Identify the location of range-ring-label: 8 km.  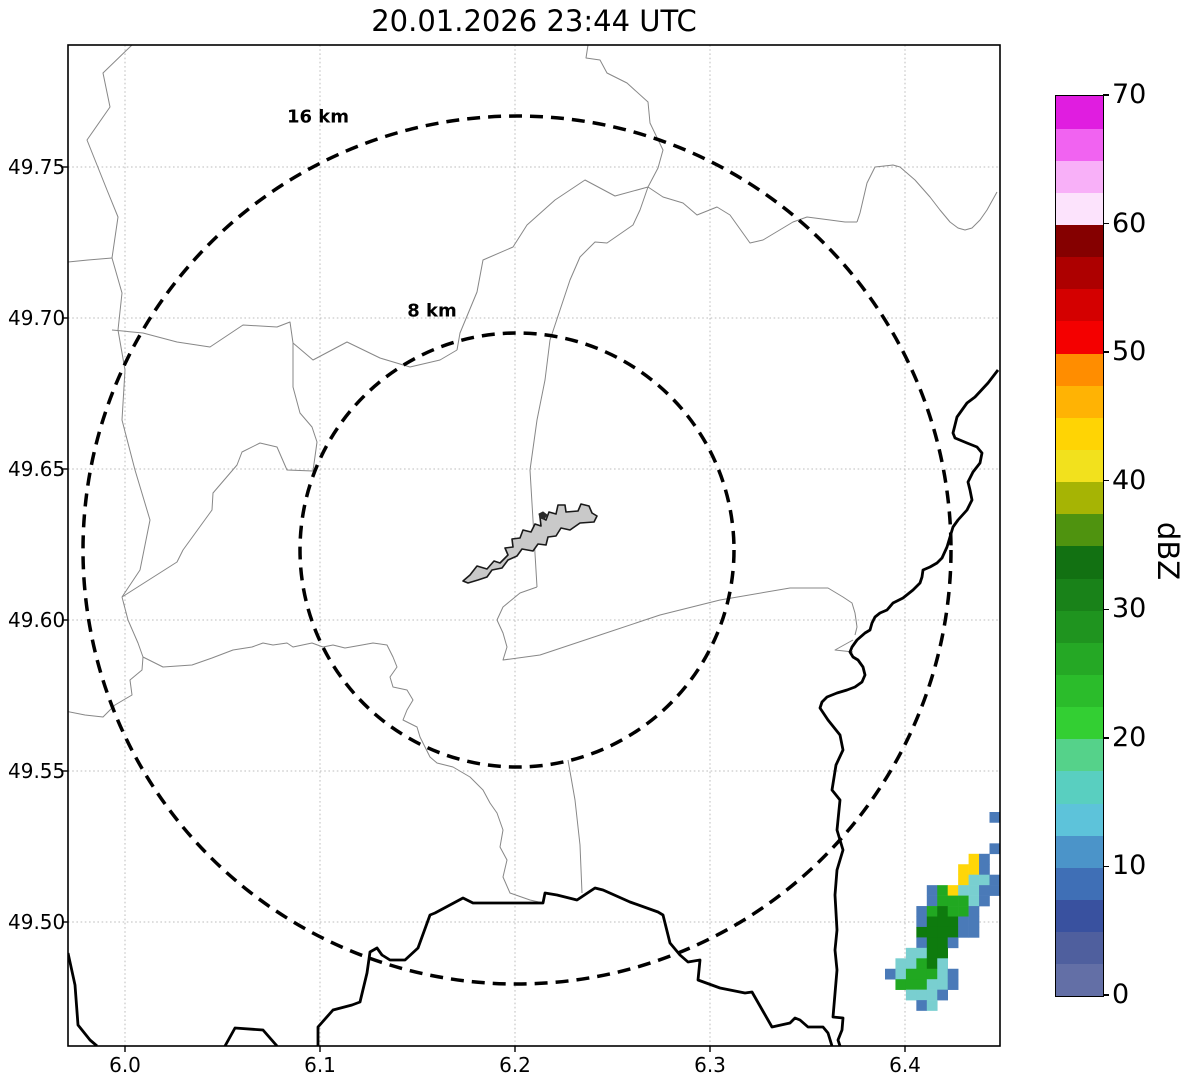
(432, 311).